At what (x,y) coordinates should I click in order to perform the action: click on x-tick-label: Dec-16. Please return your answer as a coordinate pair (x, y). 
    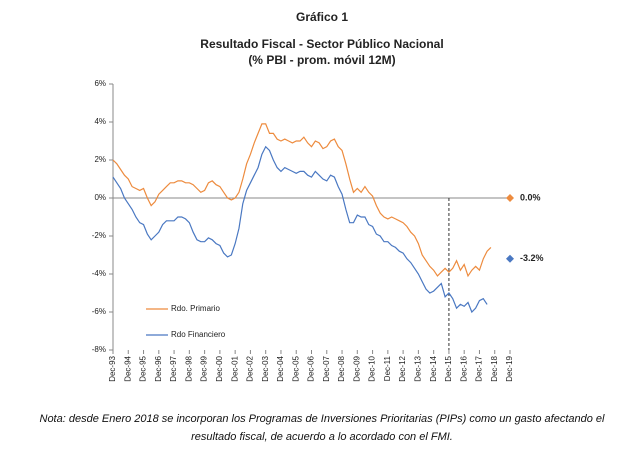
    Looking at the image, I should click on (463, 368).